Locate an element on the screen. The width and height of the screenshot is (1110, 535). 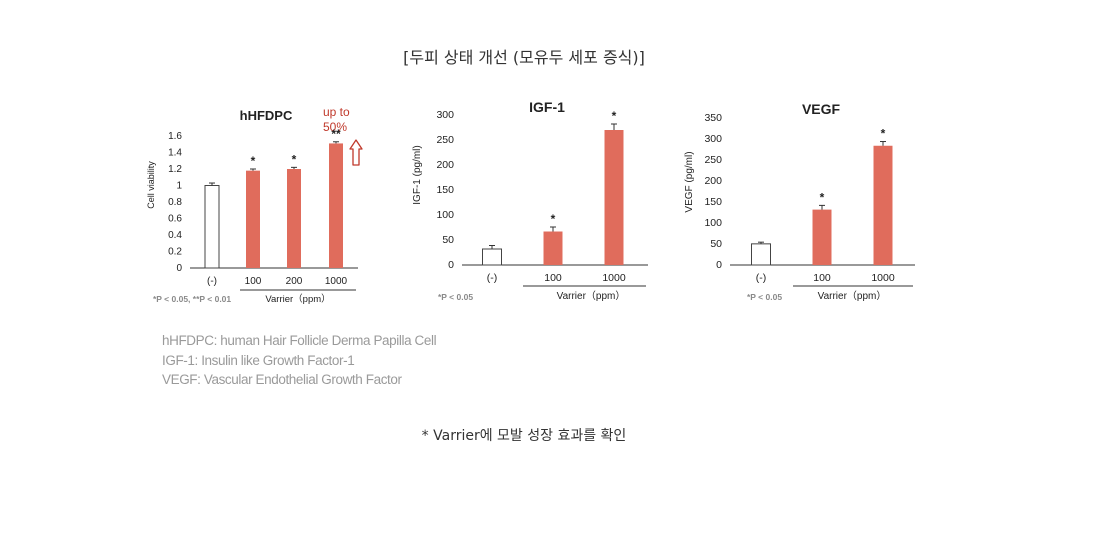
callout-text: up to is located at coordinates (336, 112).